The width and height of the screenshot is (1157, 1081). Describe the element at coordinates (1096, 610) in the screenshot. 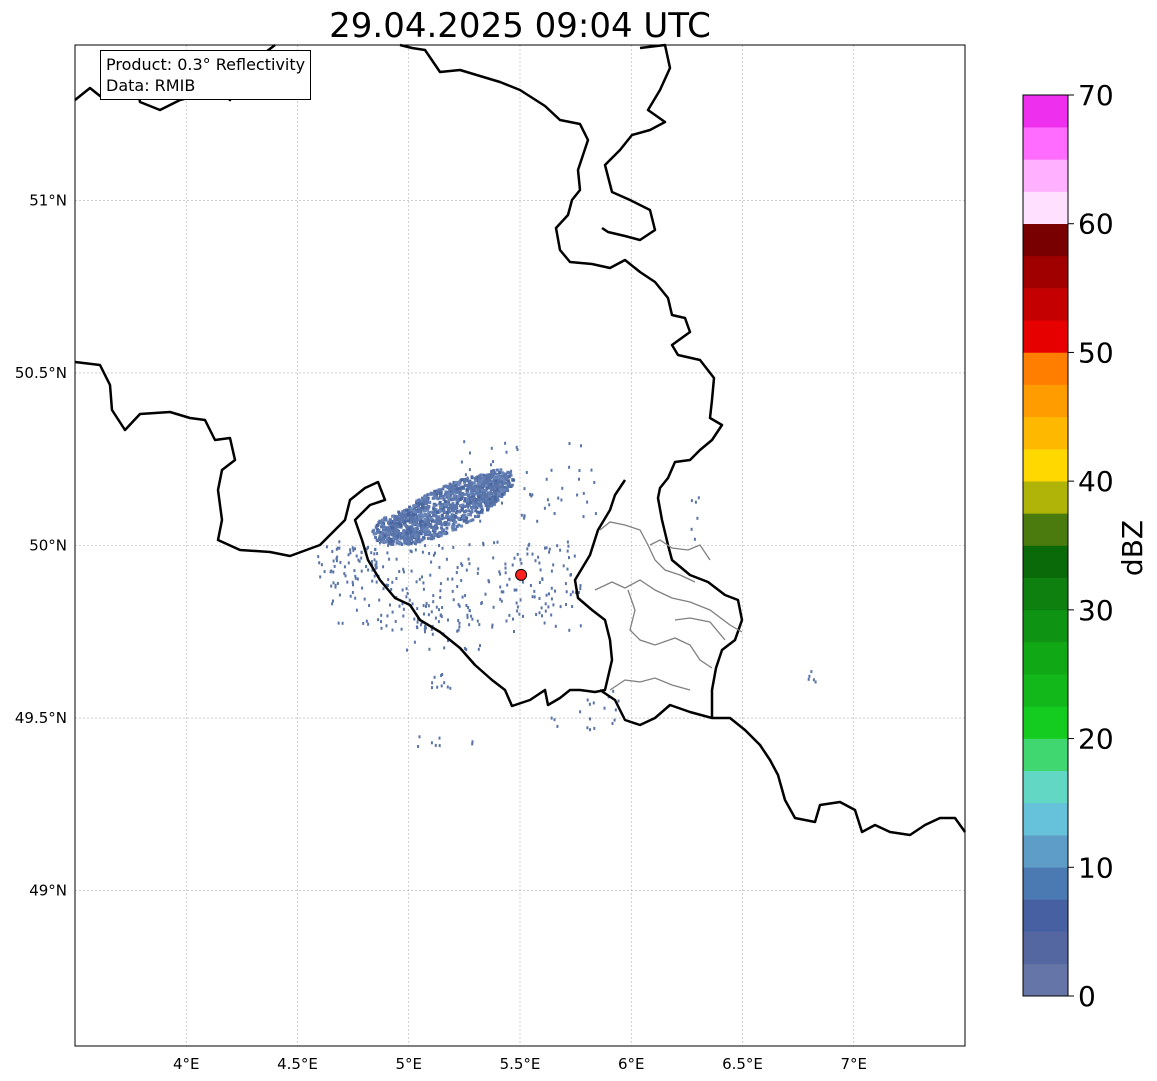

I see `colorbar-tick-label: 30` at that location.